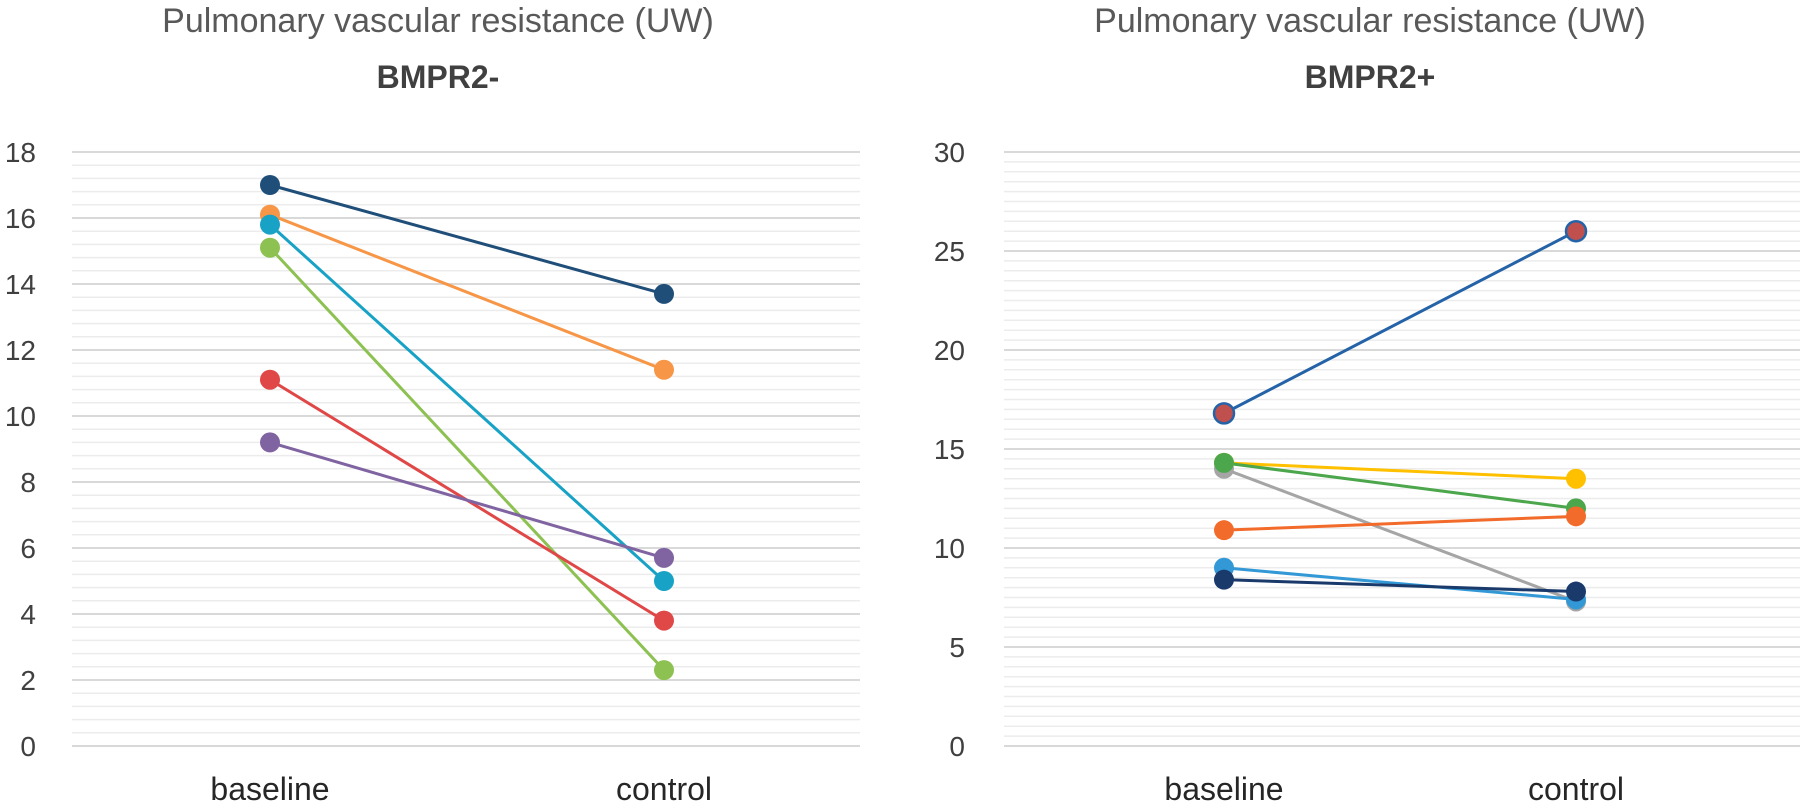  Describe the element at coordinates (20, 284) in the screenshot. I see `y-tick-label: 14` at that location.